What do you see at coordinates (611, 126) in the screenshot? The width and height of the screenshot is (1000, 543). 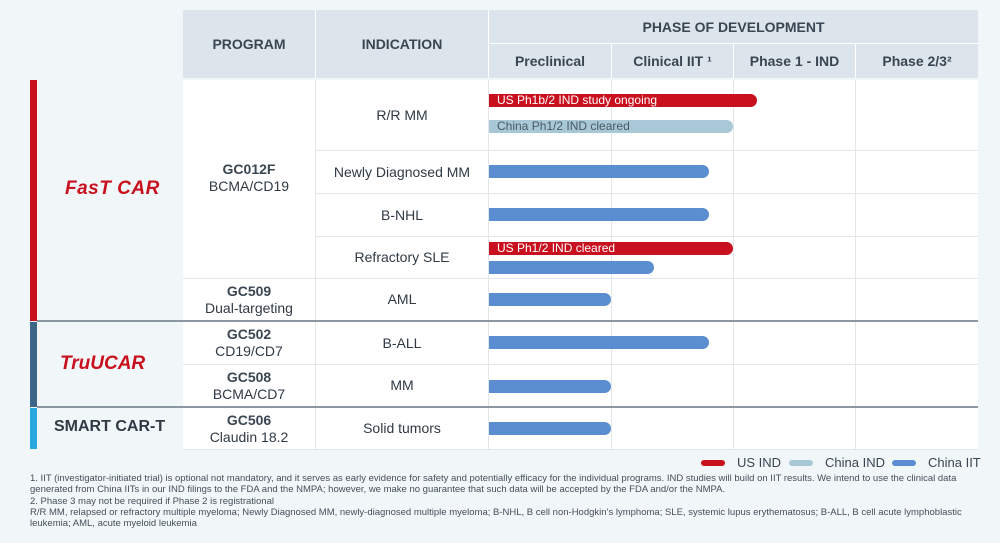 I see `bar-china-ind-rr-mm: China Ph1/2 IND cleared` at bounding box center [611, 126].